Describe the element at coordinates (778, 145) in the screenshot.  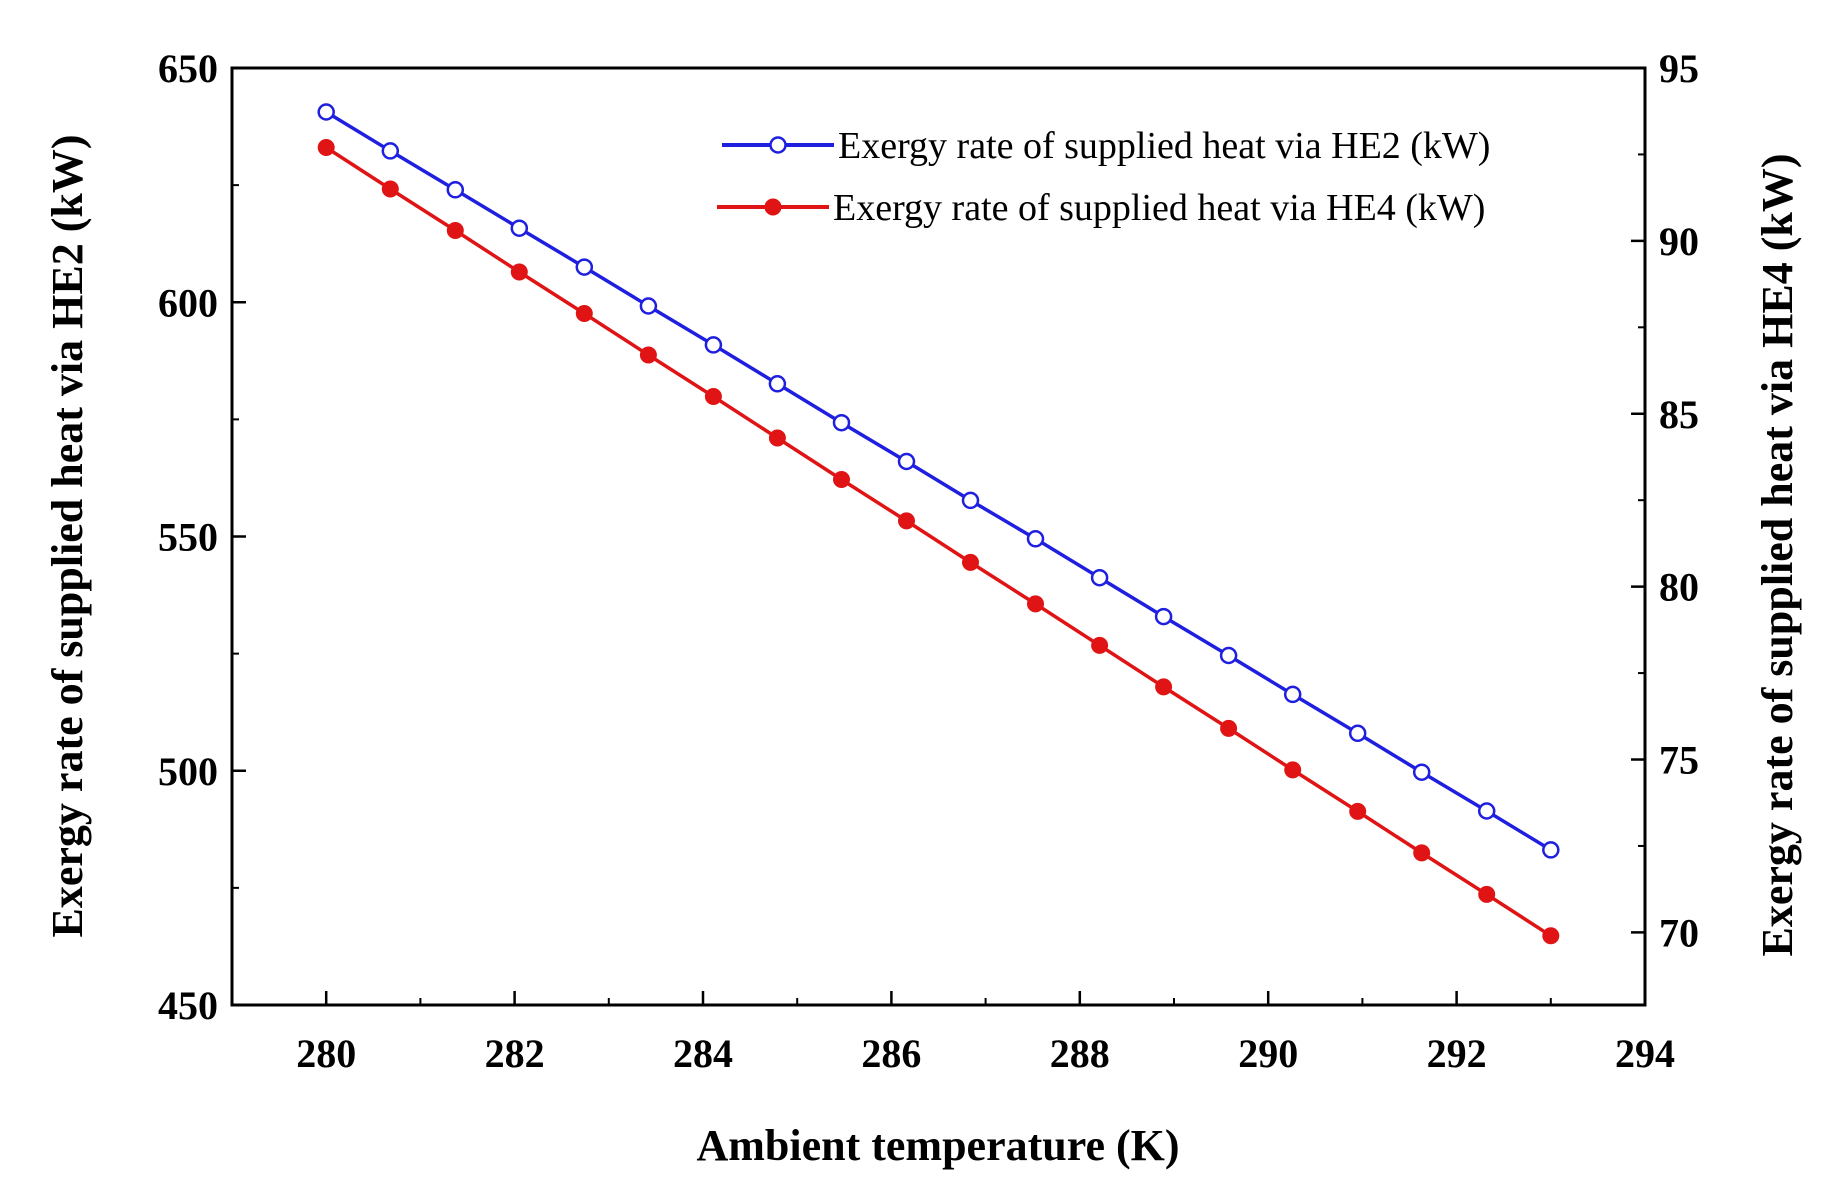
I see `legend-marker-he2` at that location.